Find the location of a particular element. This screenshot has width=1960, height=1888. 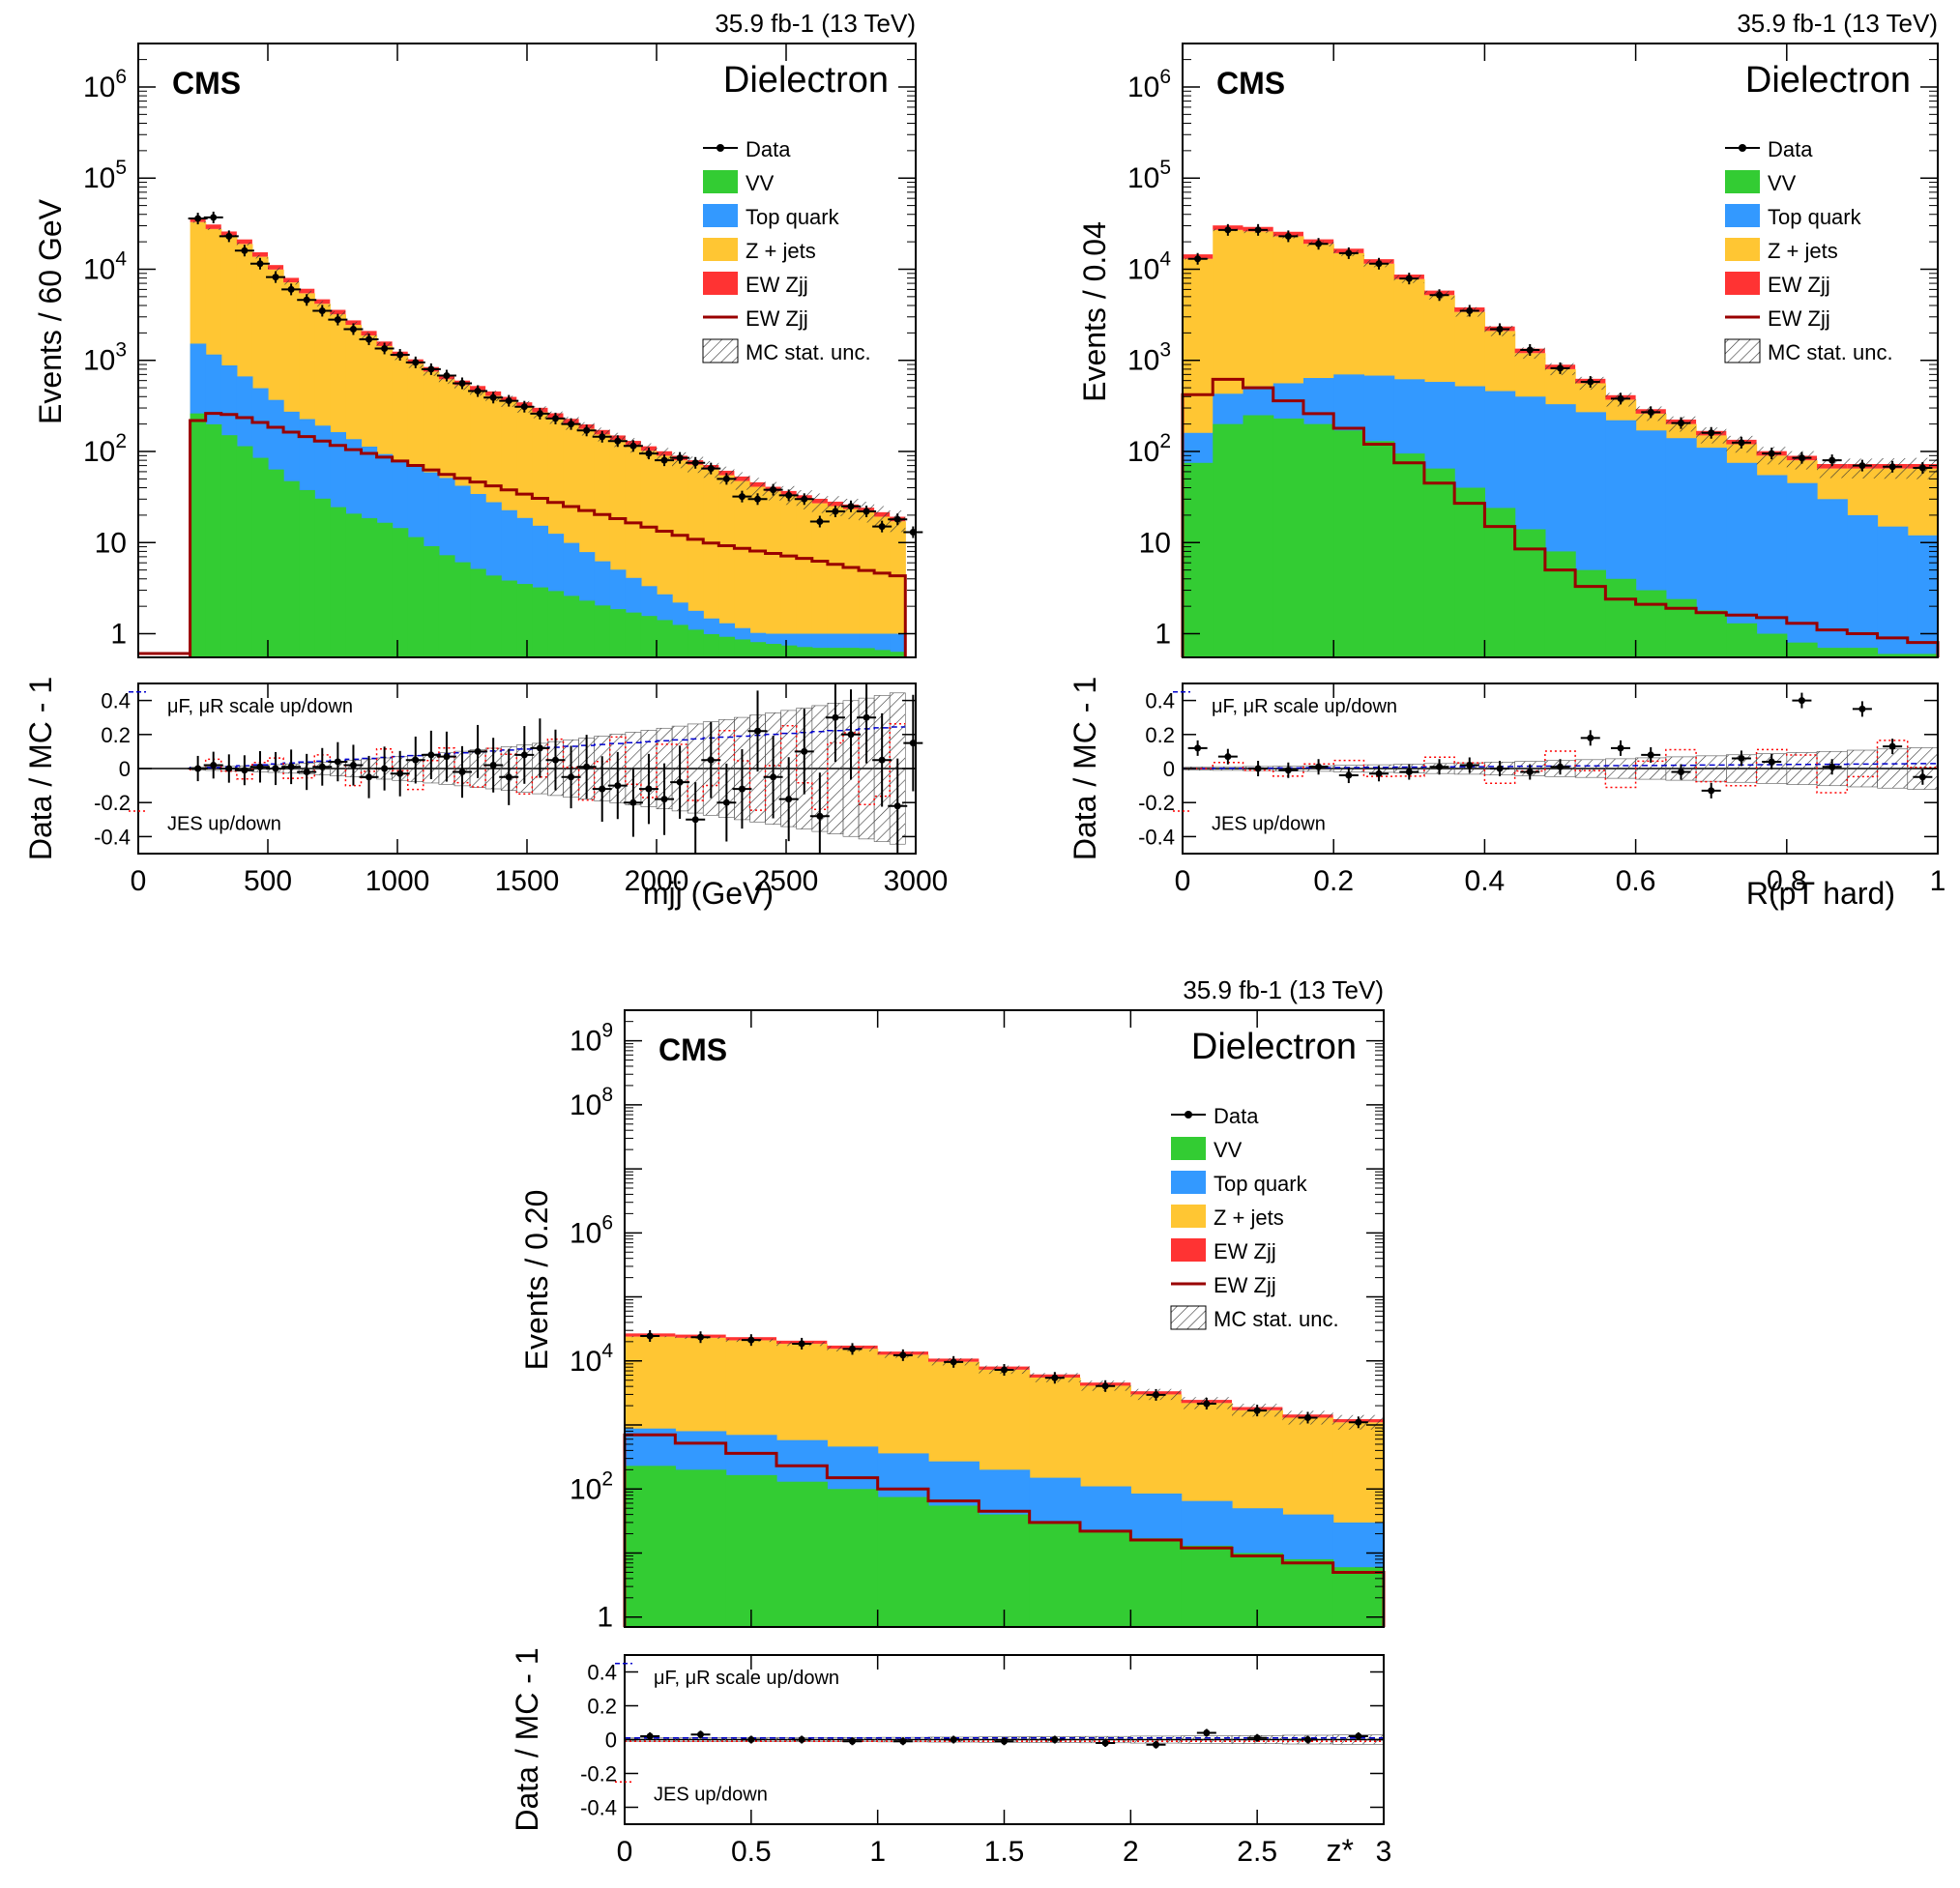

x-tick-label: 0.5 is located at coordinates (751, 1852).